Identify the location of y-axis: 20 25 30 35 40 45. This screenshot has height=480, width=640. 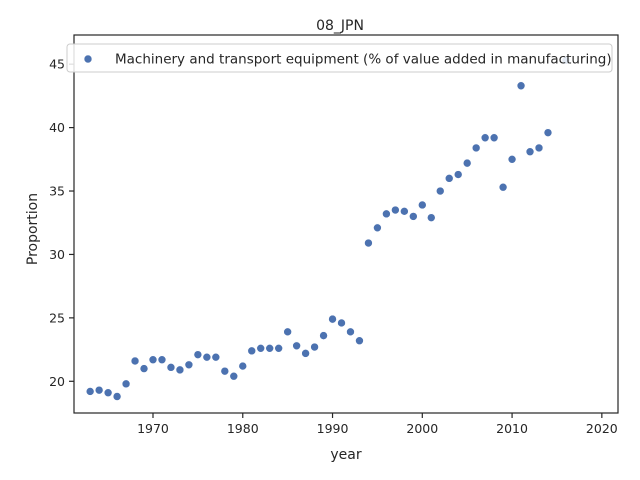
(61, 223).